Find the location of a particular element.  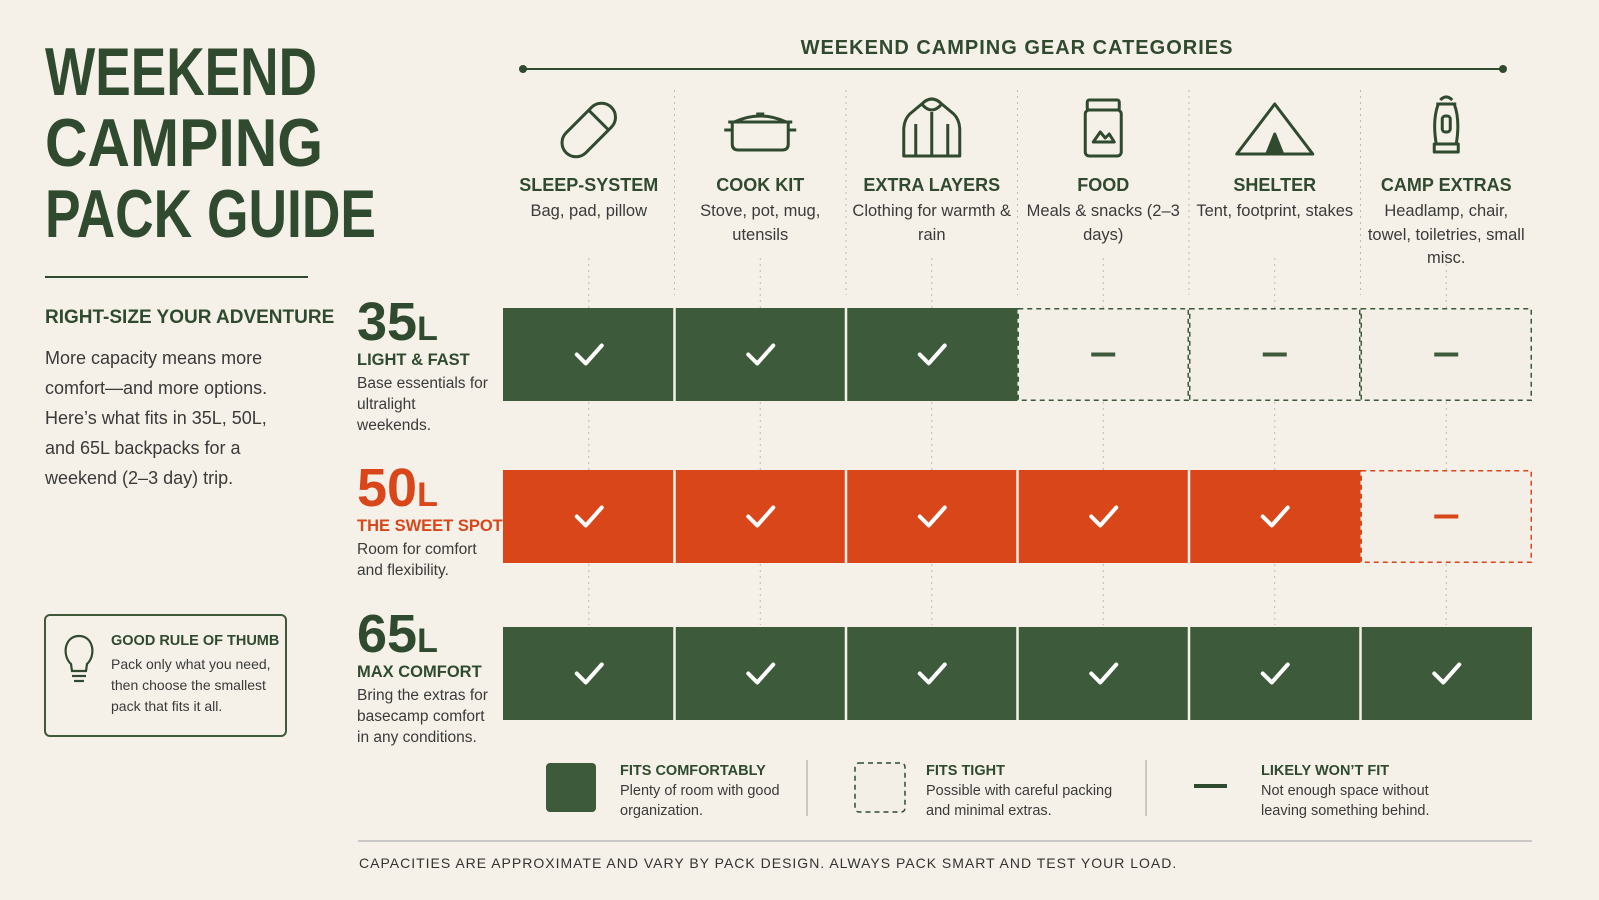

pack-tagline: LIGHT & FAST is located at coordinates (413, 360).